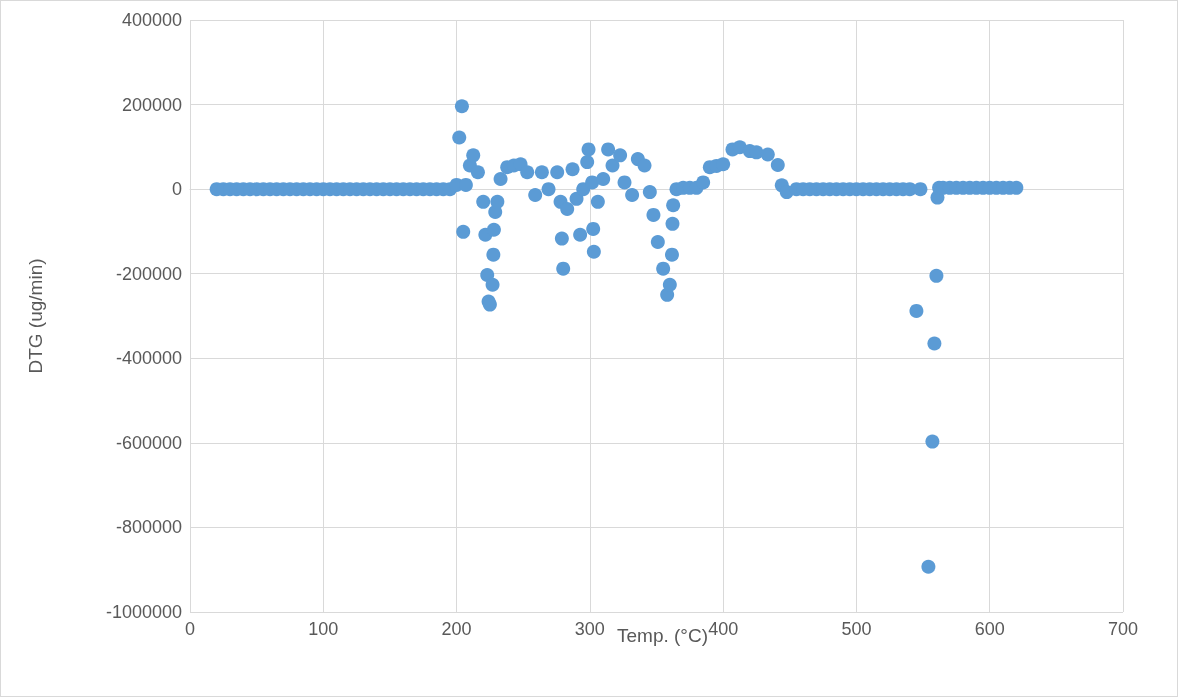 This screenshot has width=1178, height=697. Describe the element at coordinates (589, 629) in the screenshot. I see `x-tick-label: 300` at that location.